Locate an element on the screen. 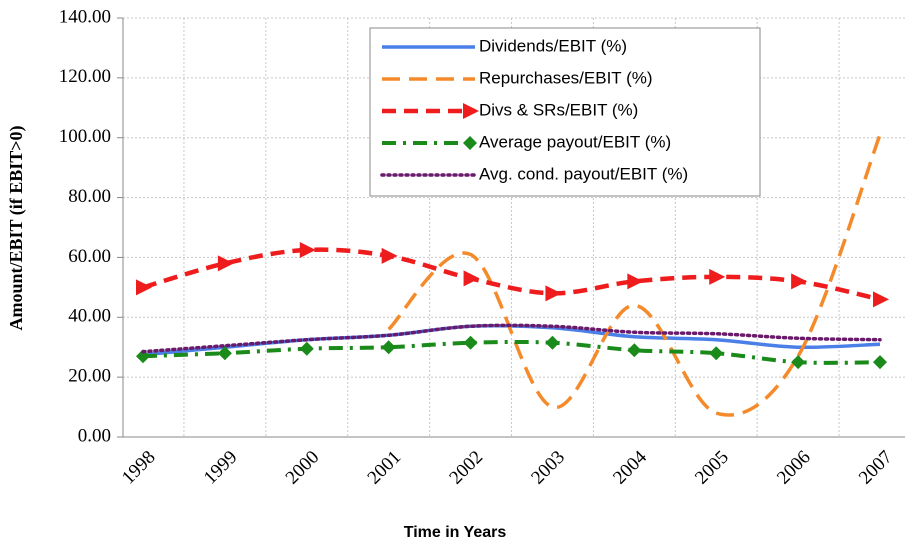  x-tick-label: 2001 is located at coordinates (385, 468).